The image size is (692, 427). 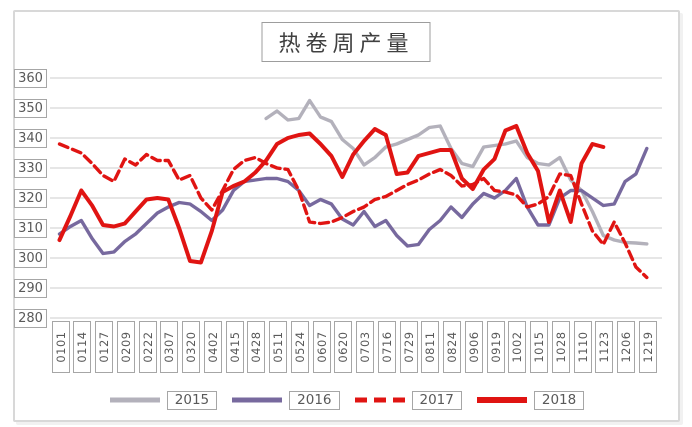 What do you see at coordinates (30, 78) in the screenshot?
I see `y-tick-label: 360` at bounding box center [30, 78].